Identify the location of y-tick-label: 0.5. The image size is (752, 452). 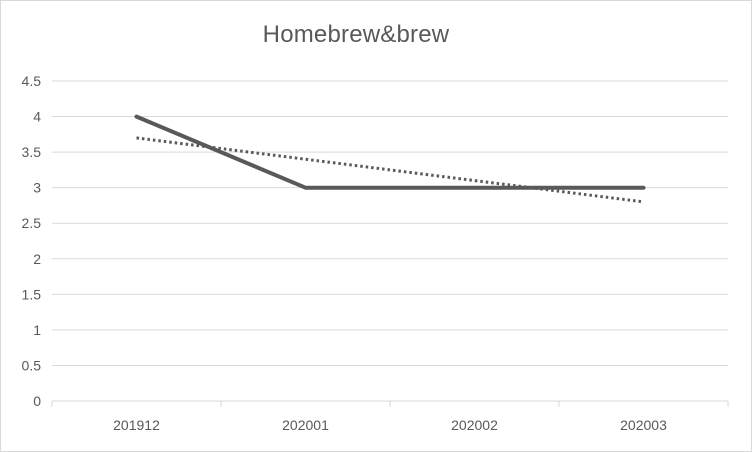
(32, 365).